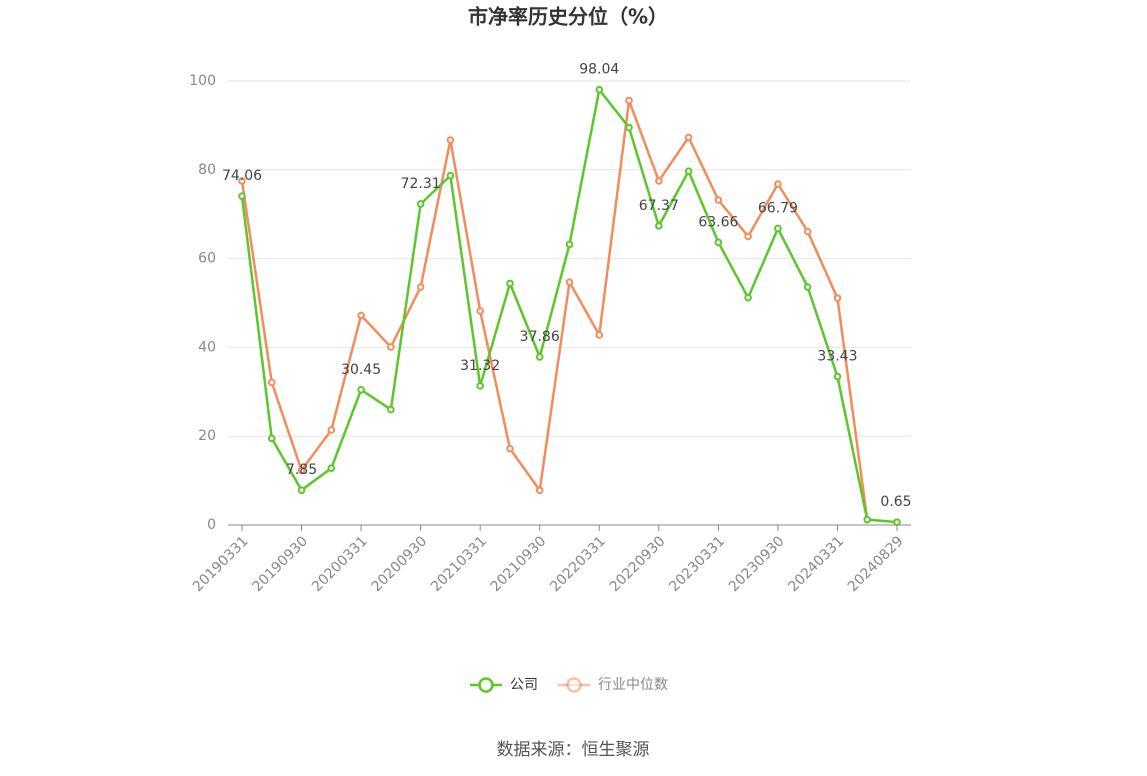 The height and width of the screenshot is (776, 1147). Describe the element at coordinates (638, 564) in the screenshot. I see `x-tick-label: 20220930` at that location.